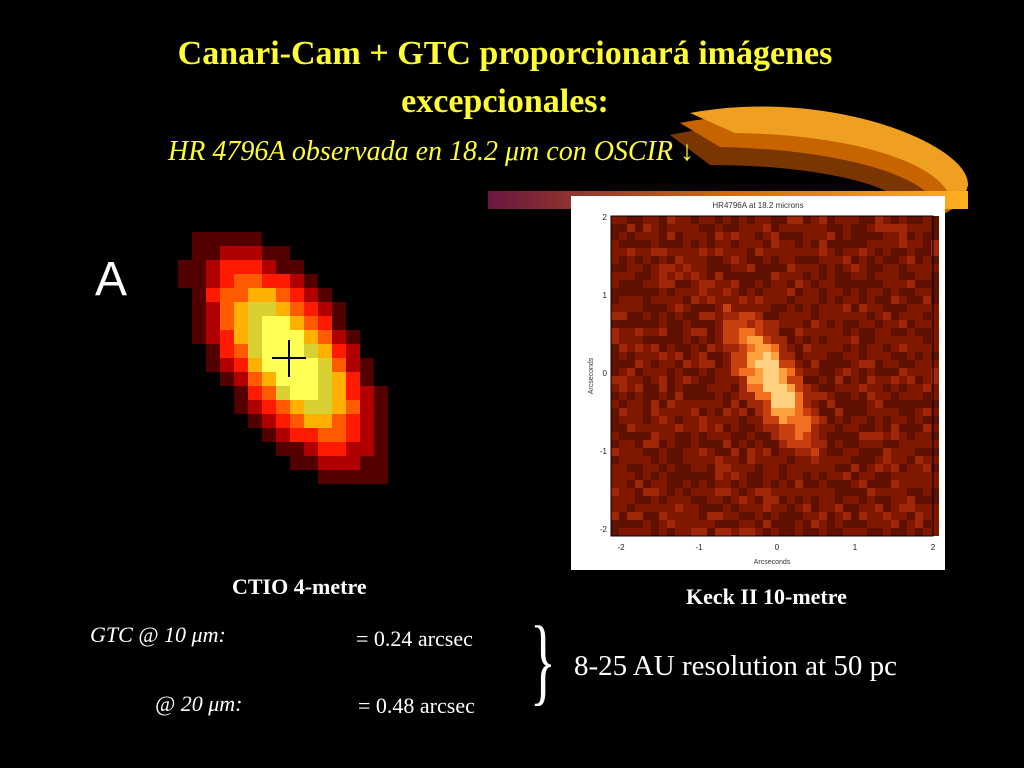 The height and width of the screenshot is (768, 1024). I want to click on slide-title-line2: excepcionales:, so click(505, 101).